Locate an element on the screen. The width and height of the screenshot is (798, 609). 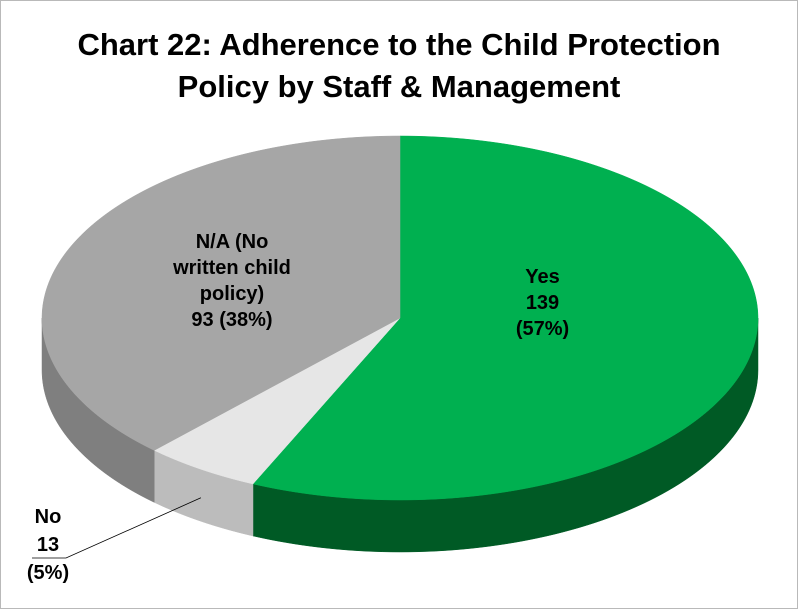
slice-label-2-line-2: policy) is located at coordinates (232, 294).